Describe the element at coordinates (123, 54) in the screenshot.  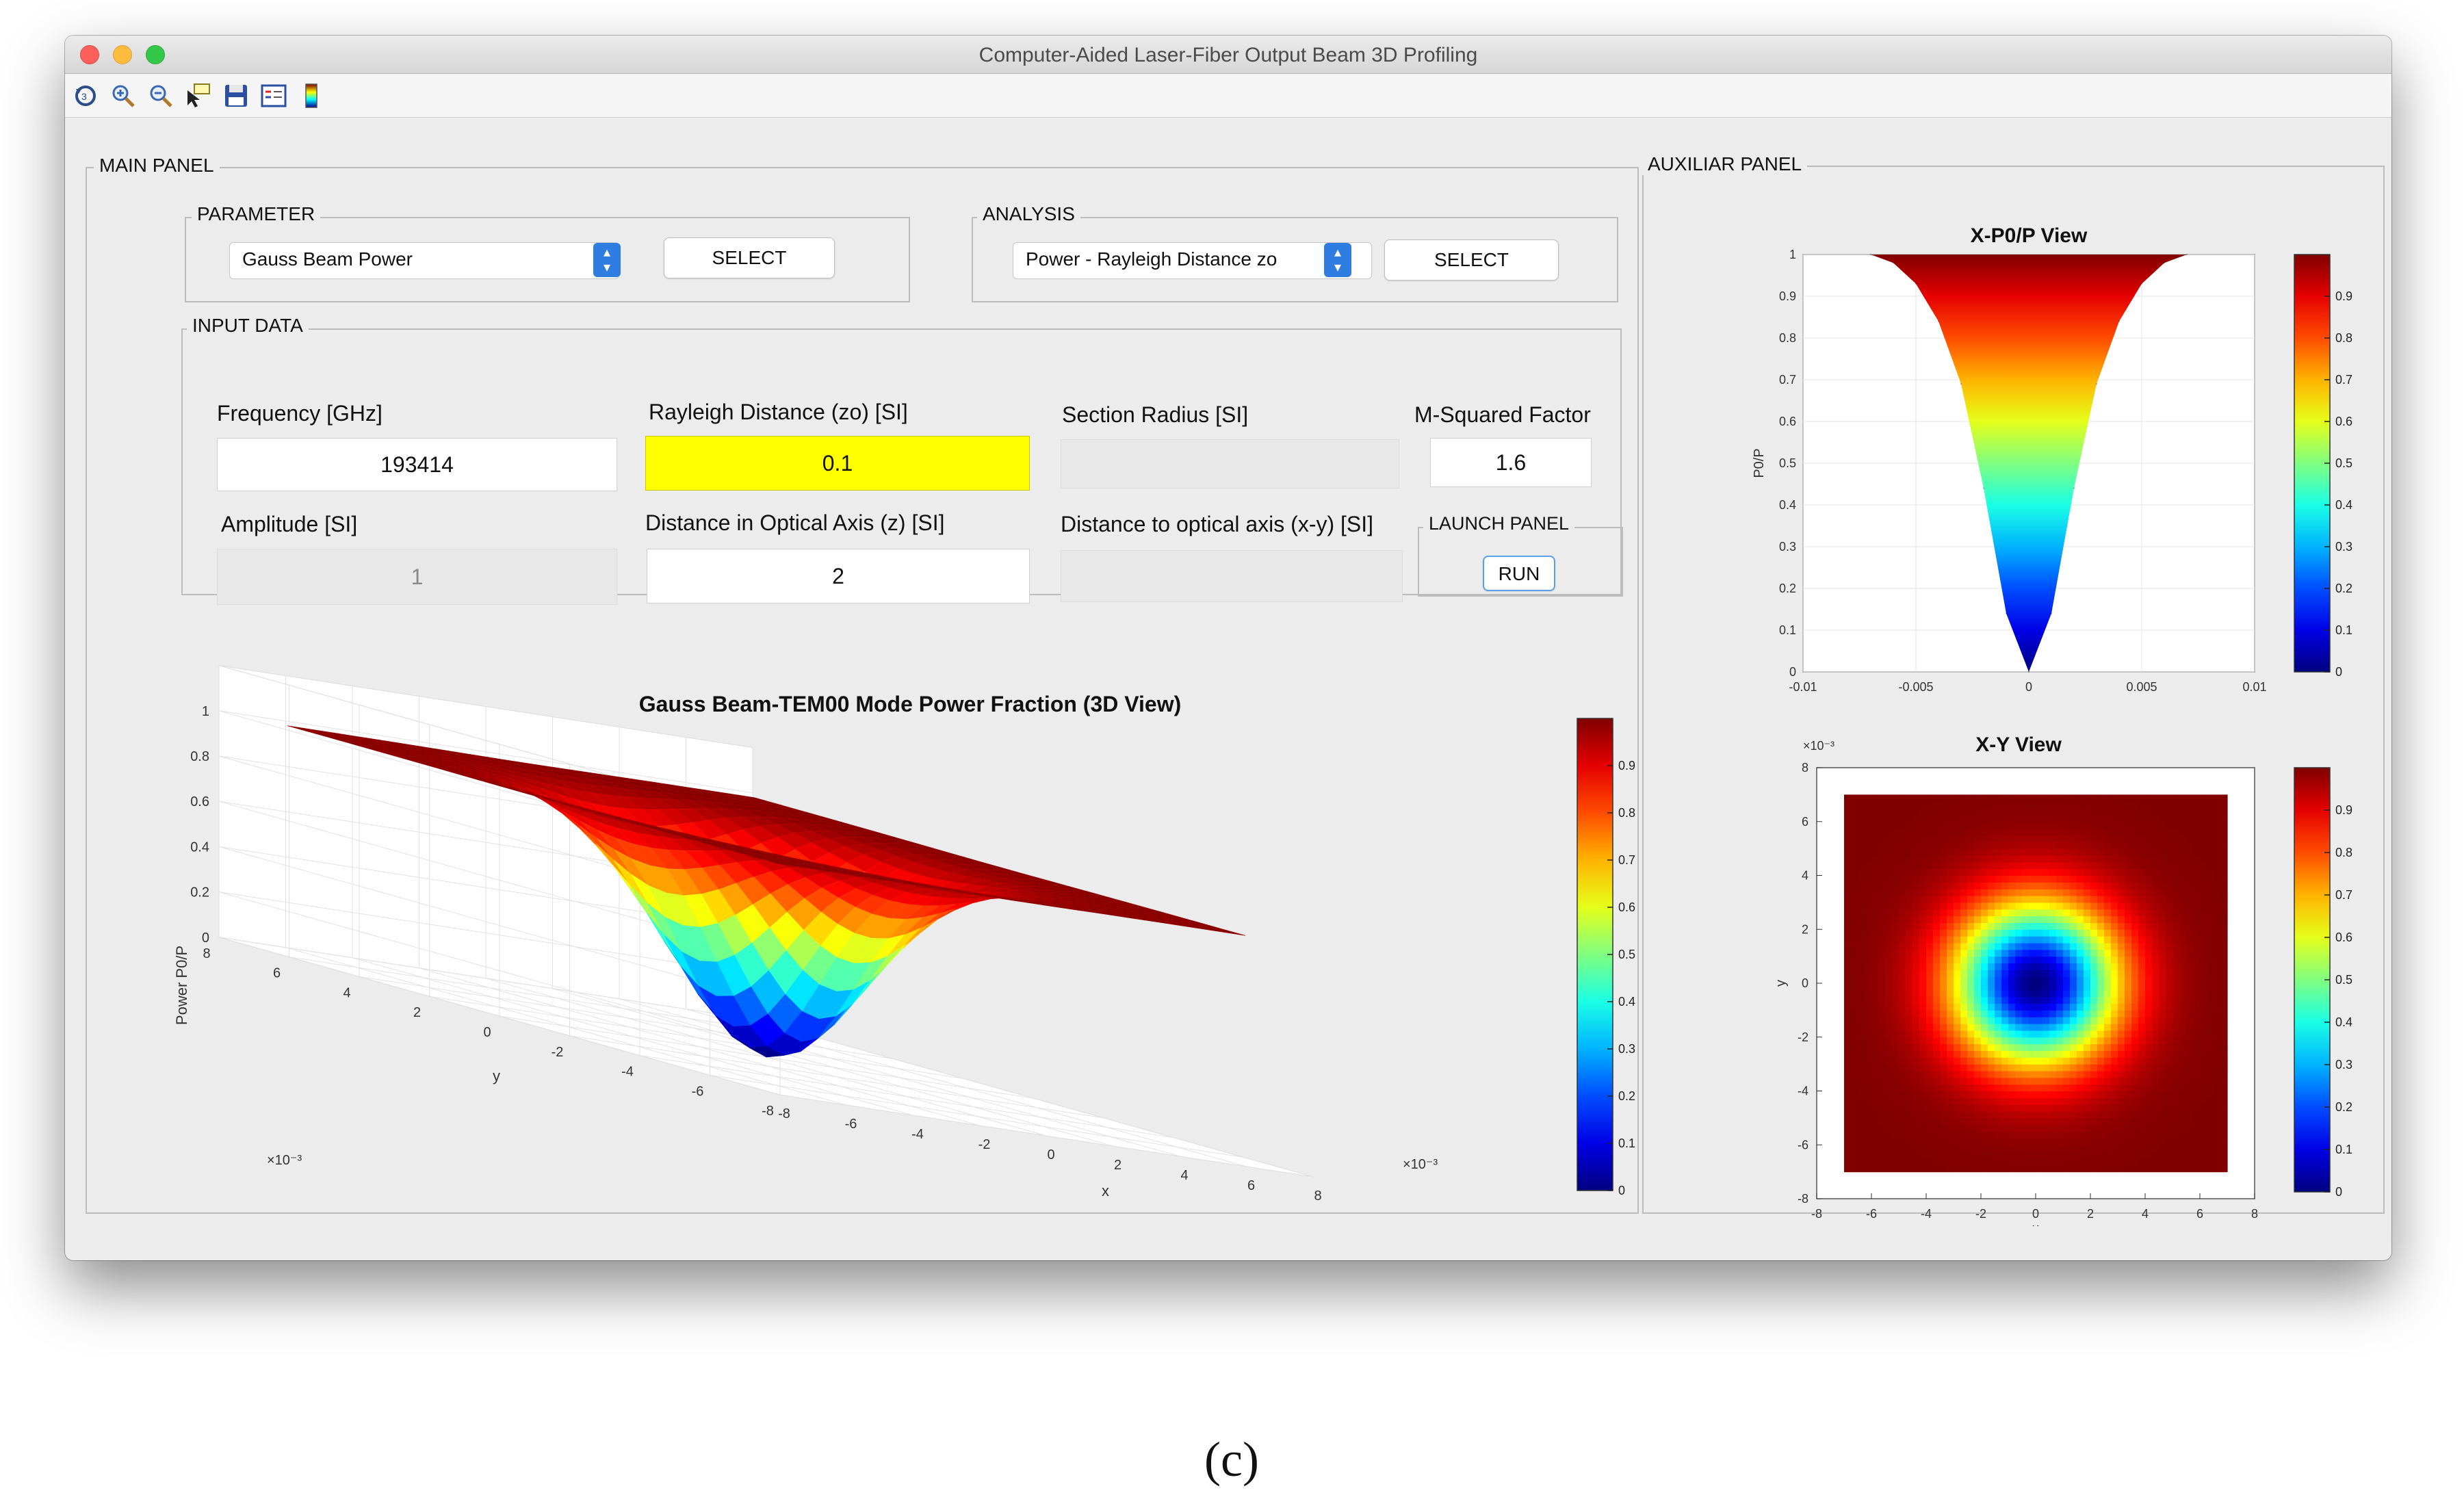
I see `minimize-window-icon` at that location.